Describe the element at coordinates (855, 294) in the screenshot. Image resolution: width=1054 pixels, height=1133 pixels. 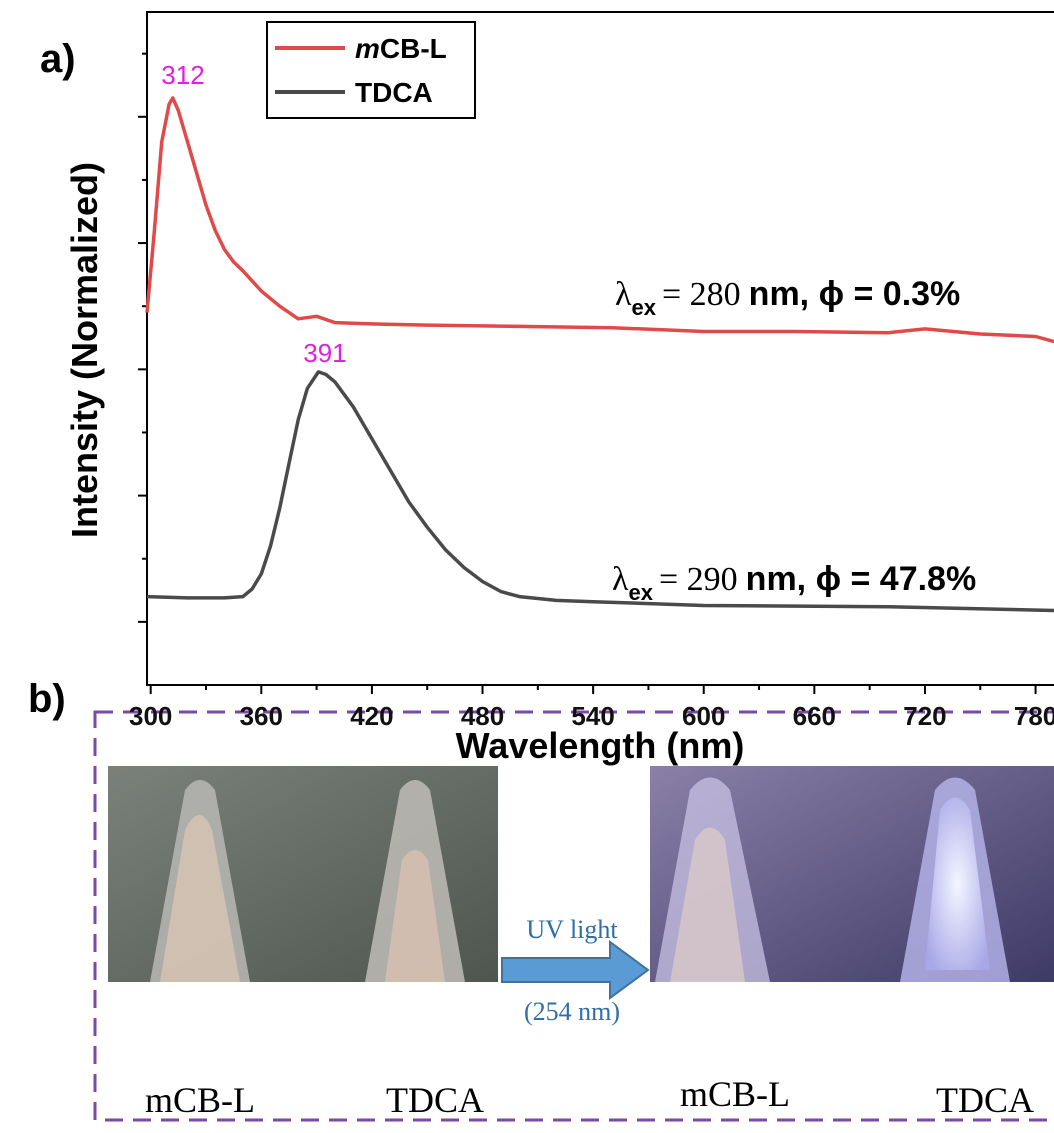
I see `annotation-part: nm, ϕ = 0.3%` at that location.